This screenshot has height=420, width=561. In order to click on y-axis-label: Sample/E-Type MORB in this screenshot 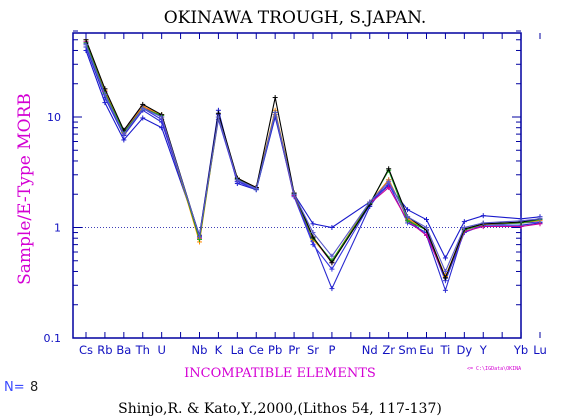, I will do `click(25, 189)`.